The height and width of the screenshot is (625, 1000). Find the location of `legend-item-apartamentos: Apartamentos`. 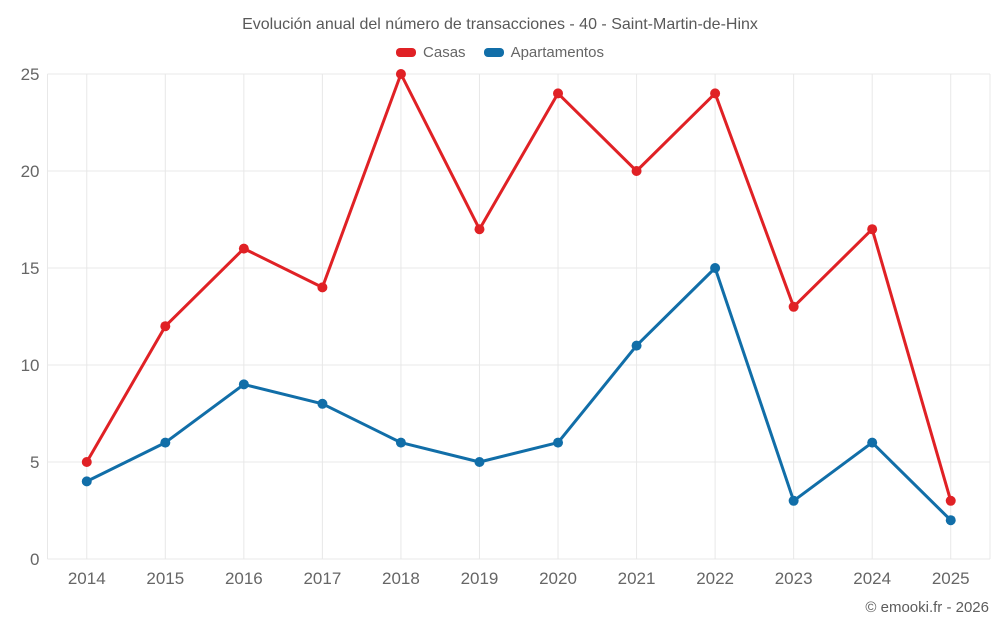

legend-item-apartamentos: Apartamentos is located at coordinates (543, 52).